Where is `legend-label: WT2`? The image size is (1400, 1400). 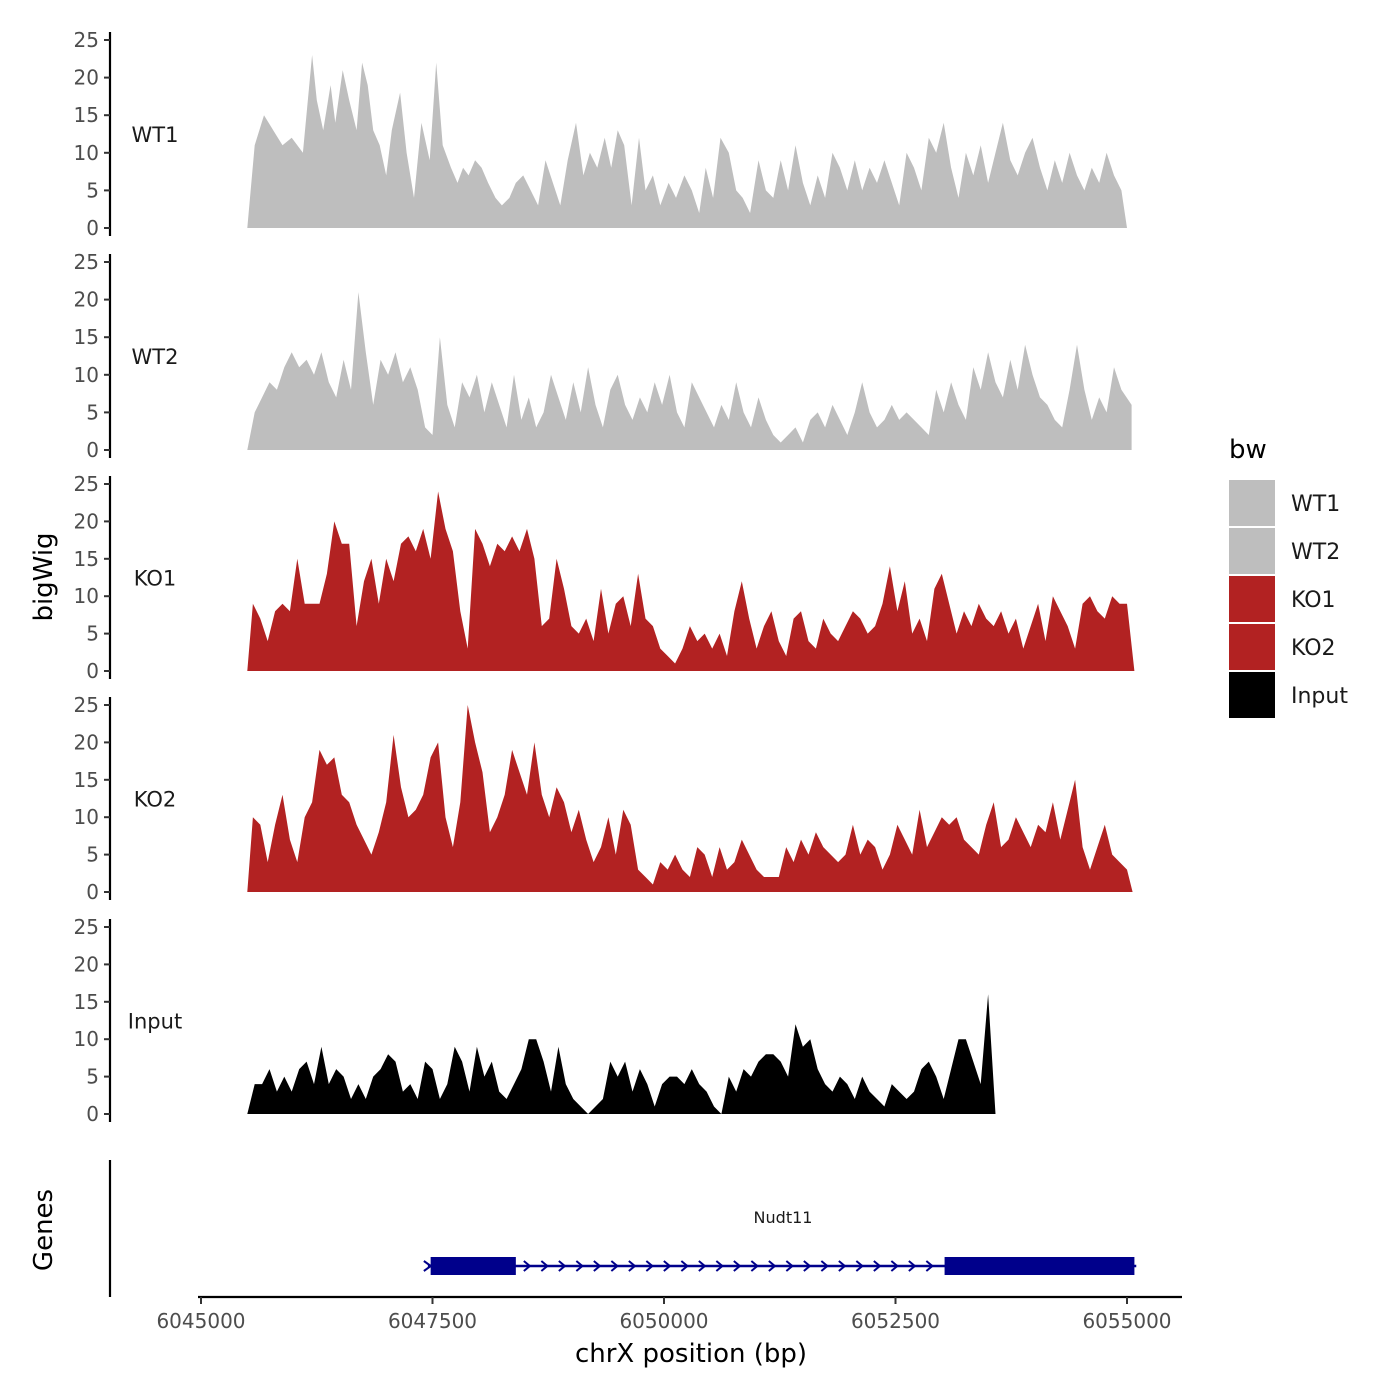
legend-label: WT2 is located at coordinates (1315, 552).